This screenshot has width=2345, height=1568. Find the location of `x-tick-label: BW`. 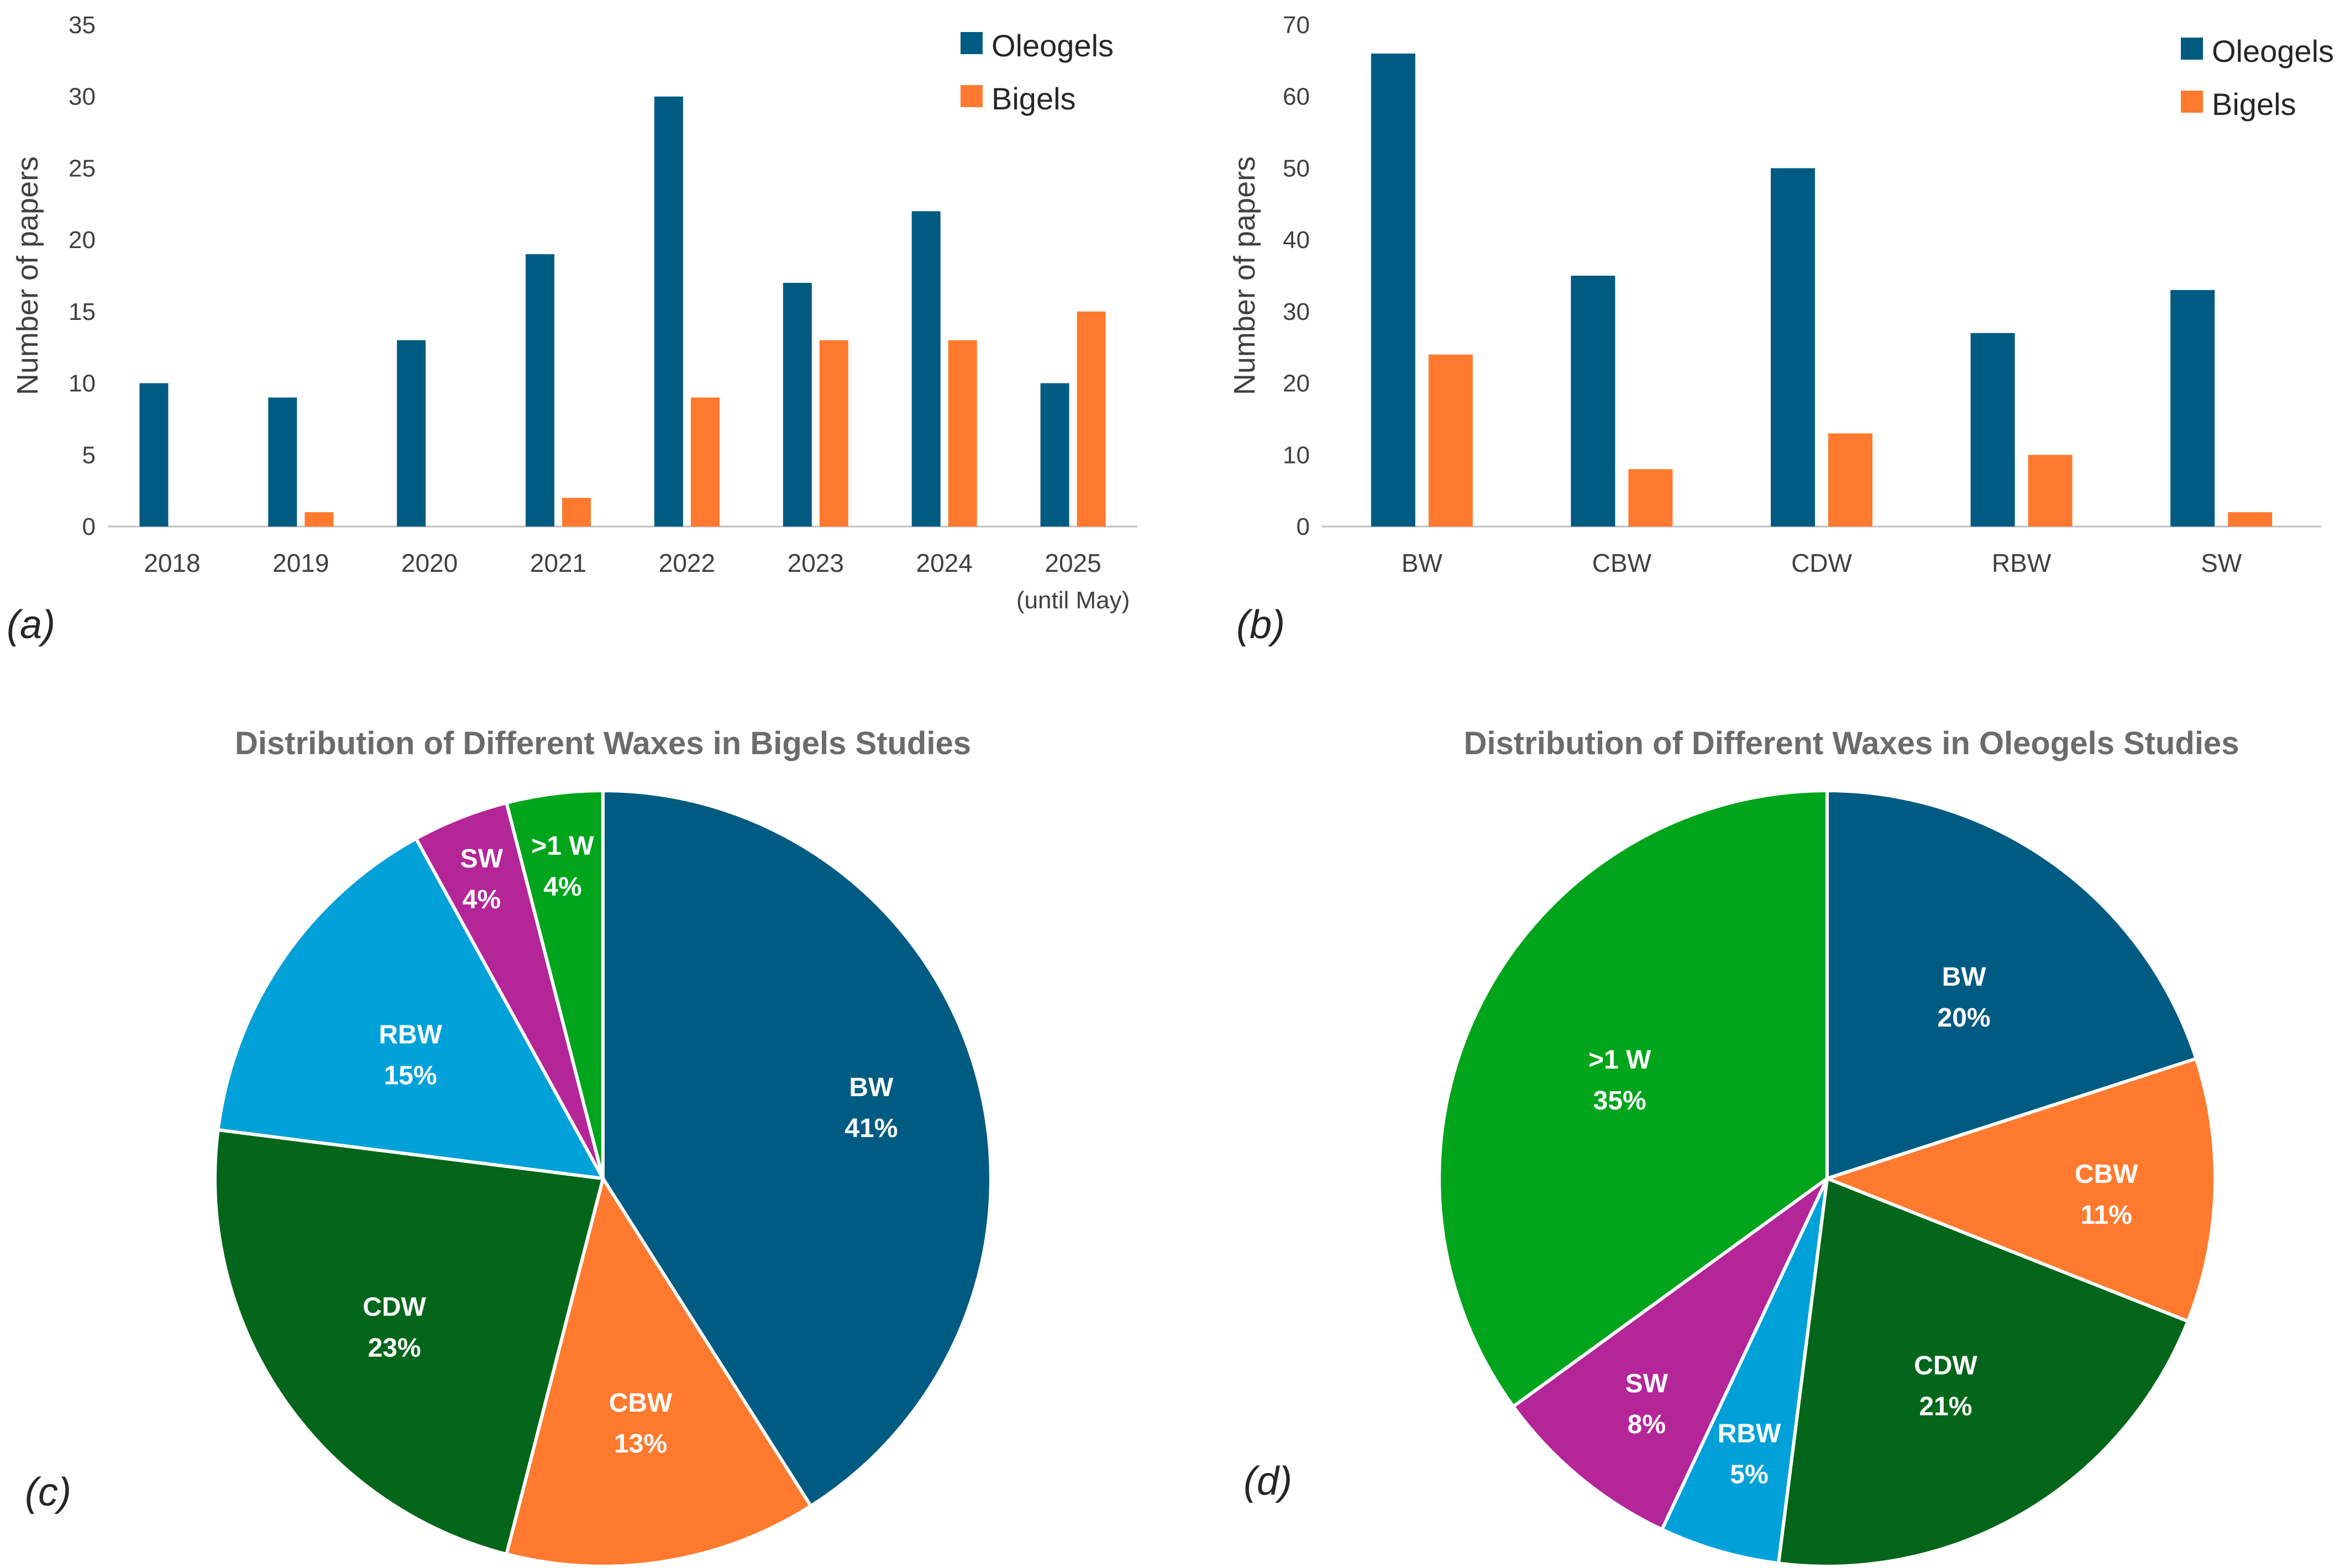

x-tick-label: BW is located at coordinates (1422, 563).